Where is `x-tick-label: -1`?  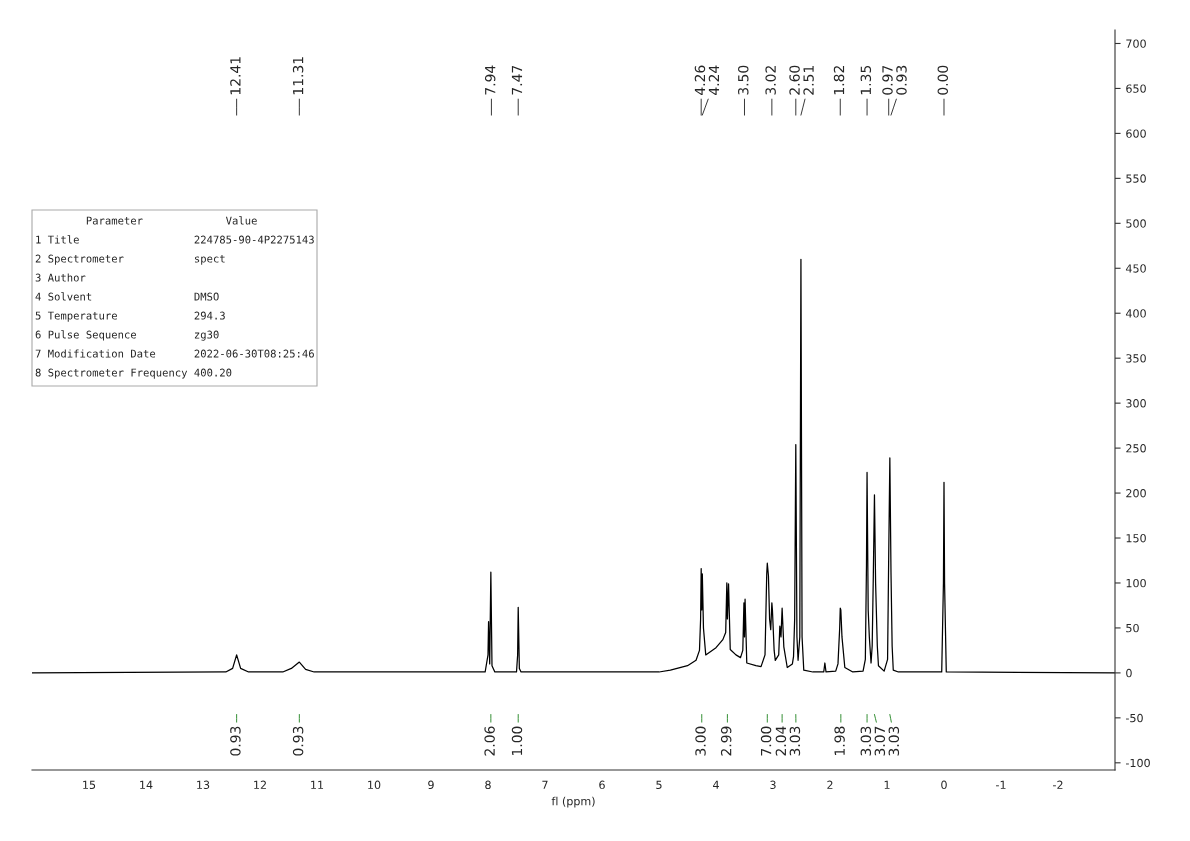
x-tick-label: -1 is located at coordinates (1001, 784).